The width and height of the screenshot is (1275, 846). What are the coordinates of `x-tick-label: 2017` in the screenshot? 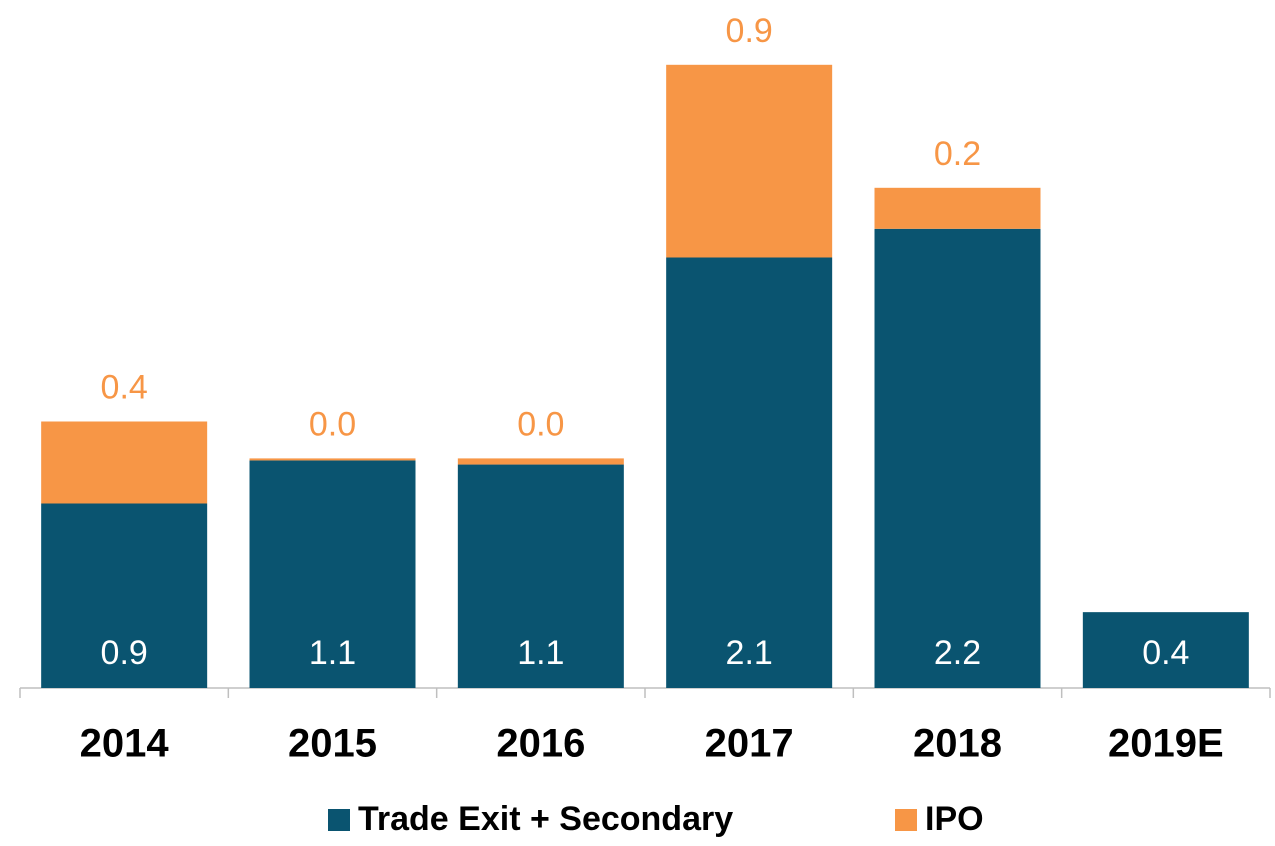 It's located at (749, 744).